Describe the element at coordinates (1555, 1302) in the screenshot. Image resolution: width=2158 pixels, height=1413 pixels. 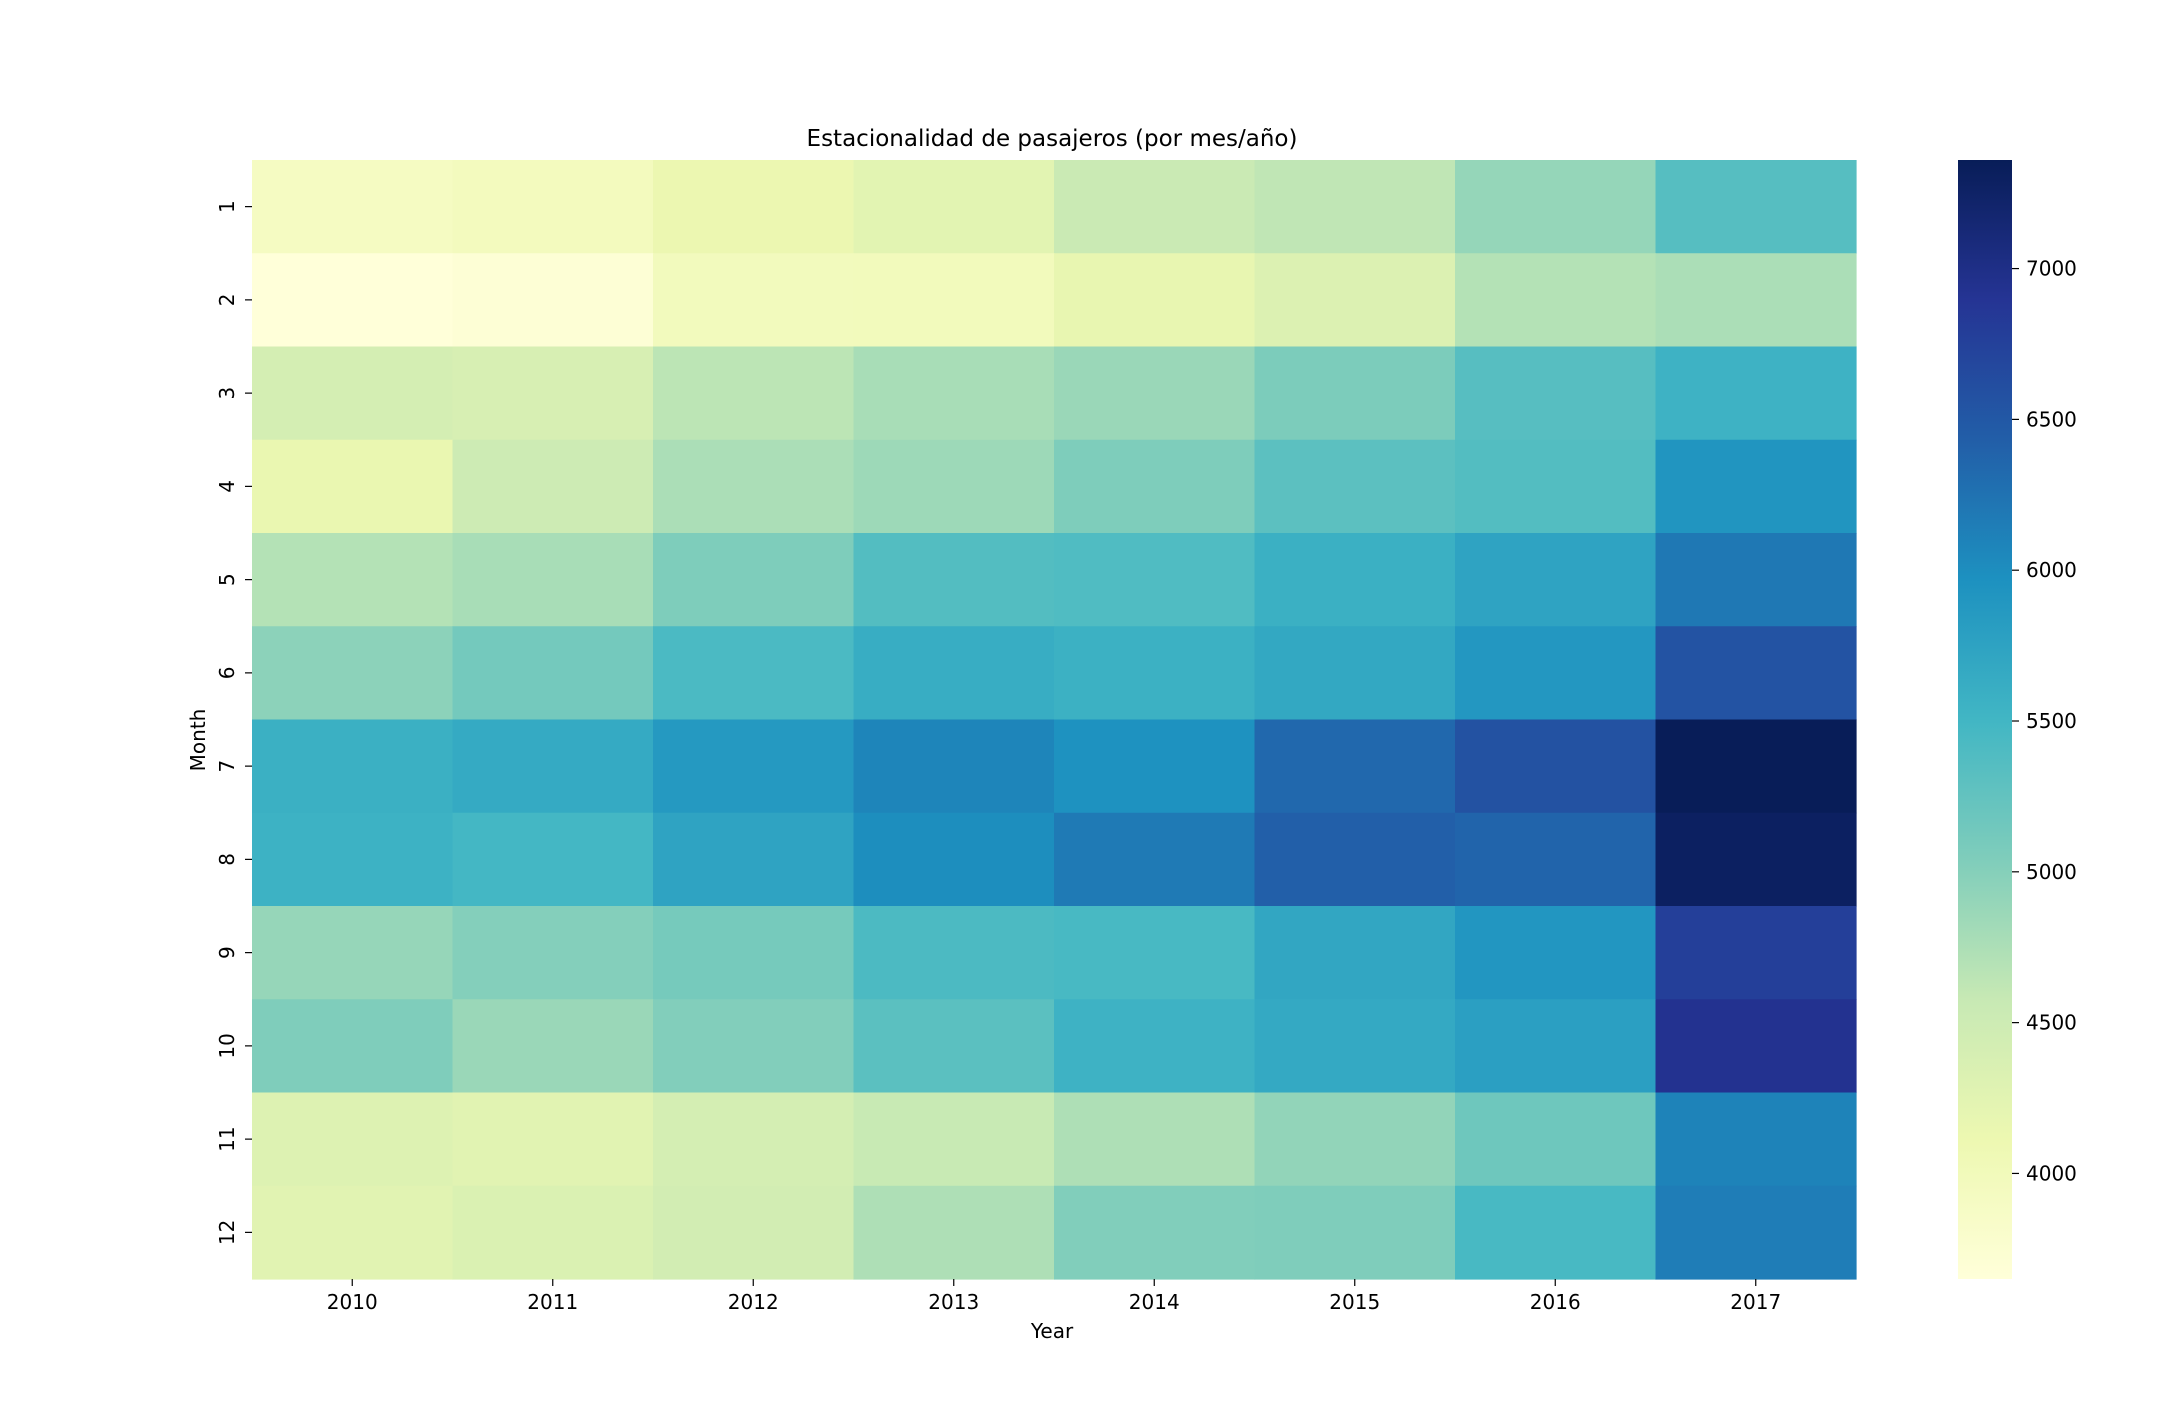
I see `x-tick-label: 2016` at that location.